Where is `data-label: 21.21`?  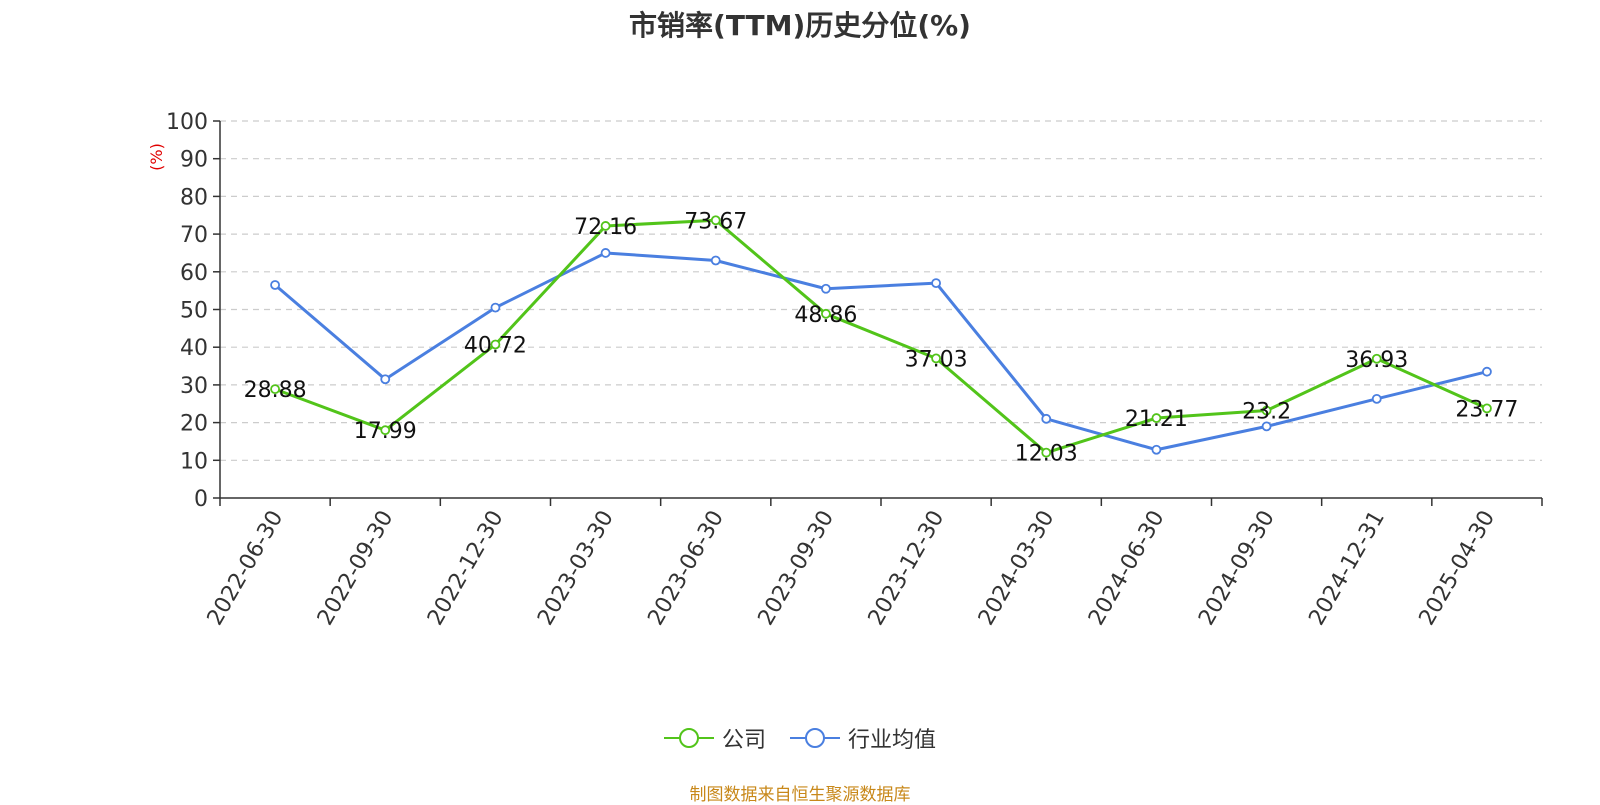
data-label: 21.21 is located at coordinates (1156, 419).